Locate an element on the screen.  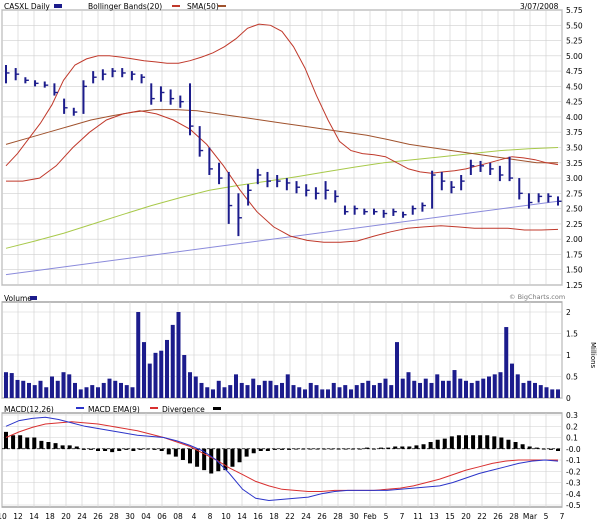
price-tick-label: 3.25 is located at coordinates (574, 163).